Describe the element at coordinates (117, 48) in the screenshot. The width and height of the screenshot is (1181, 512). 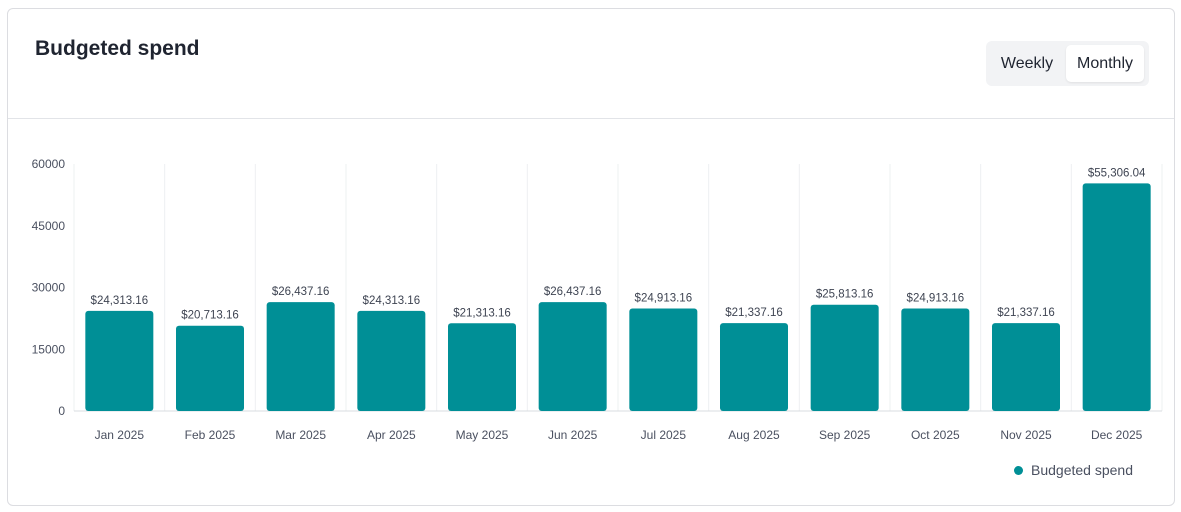
I see `page-title: Budgeted spend` at that location.